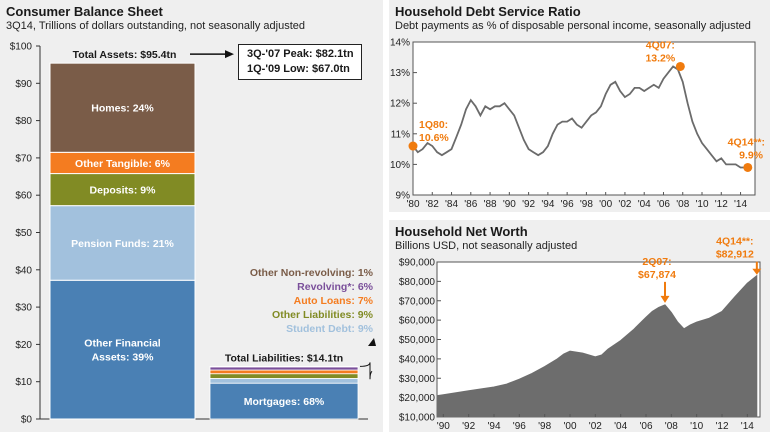  Describe the element at coordinates (734, 242) in the screenshot. I see `networth-marker-label-4q14: 4Q14**:` at that location.